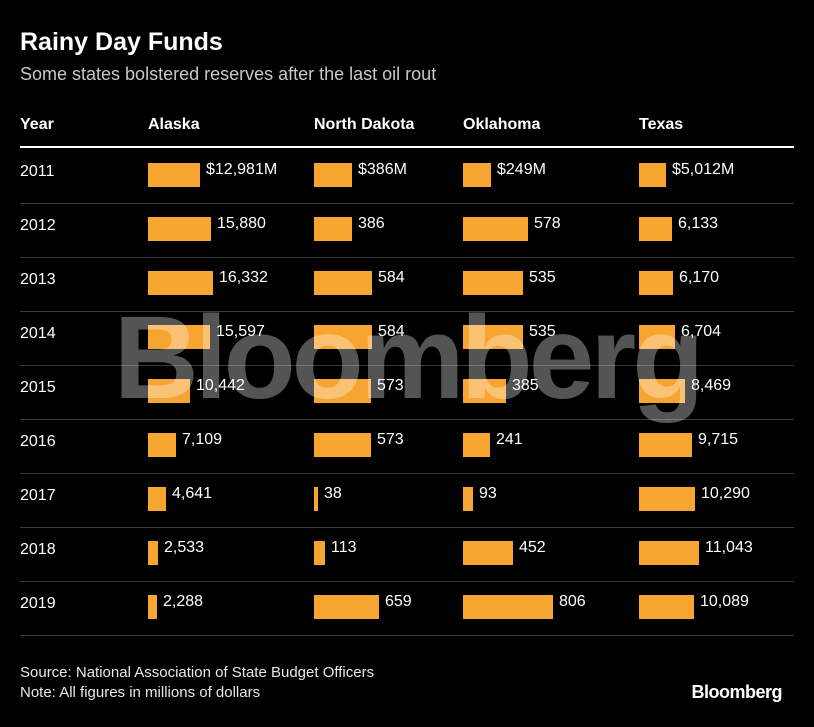 The image size is (814, 727). I want to click on column-header-alaska: Alaska, so click(174, 124).